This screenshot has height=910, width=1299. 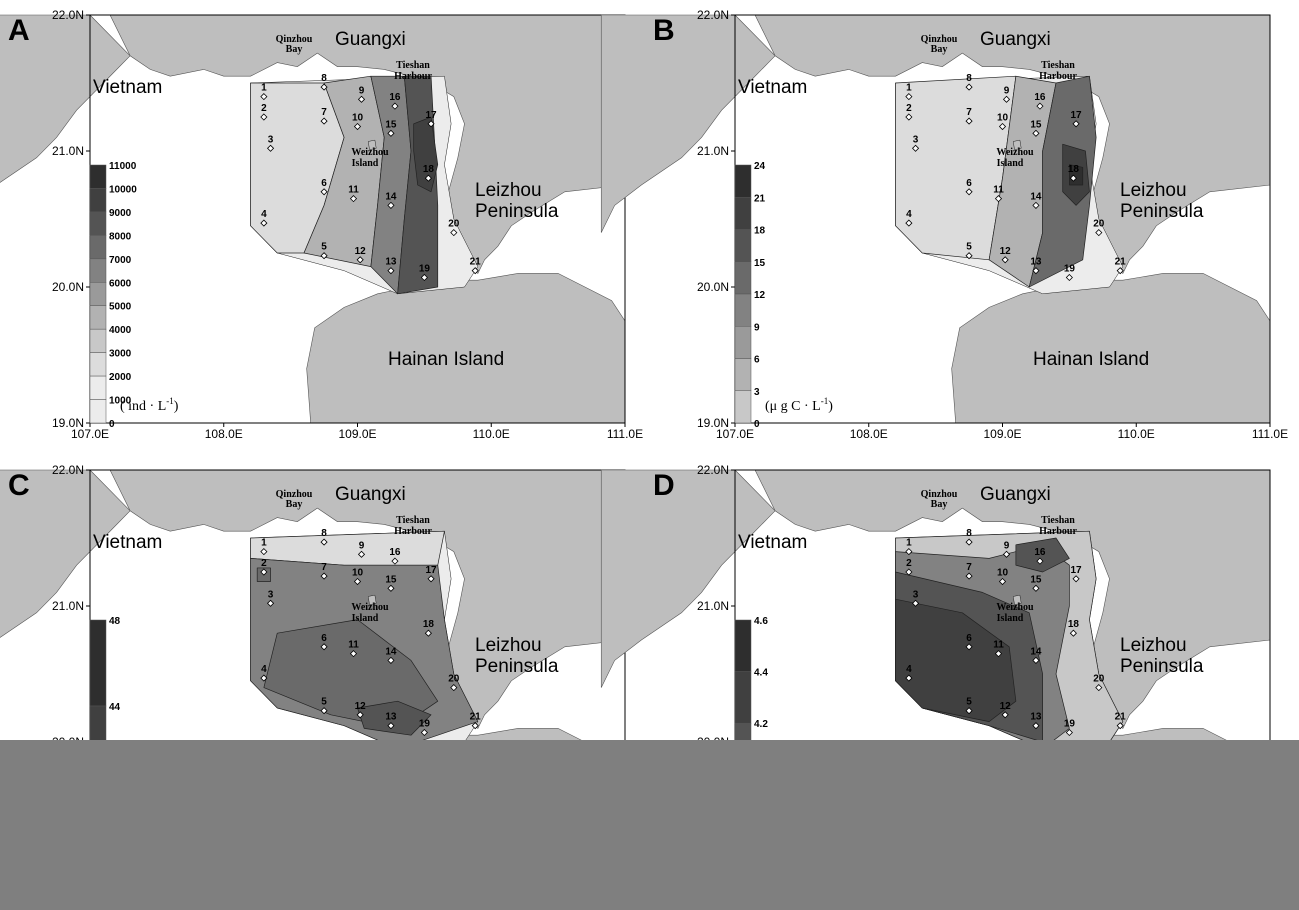 I want to click on legend: 24 21 18 15 12 9 6 3 0 (μ g C · L-1), so click(x=783, y=295).